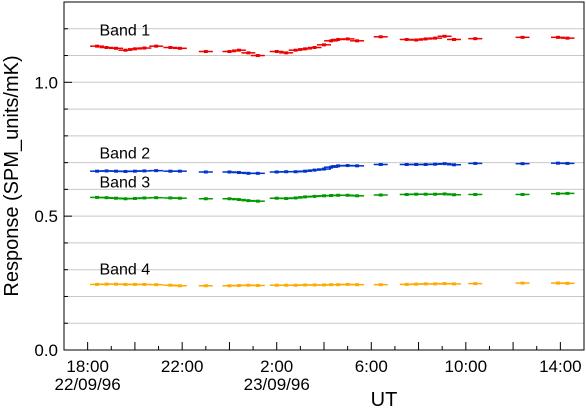 The height and width of the screenshot is (409, 586). Describe the element at coordinates (182, 366) in the screenshot. I see `x-tick-label: 22:00` at that location.